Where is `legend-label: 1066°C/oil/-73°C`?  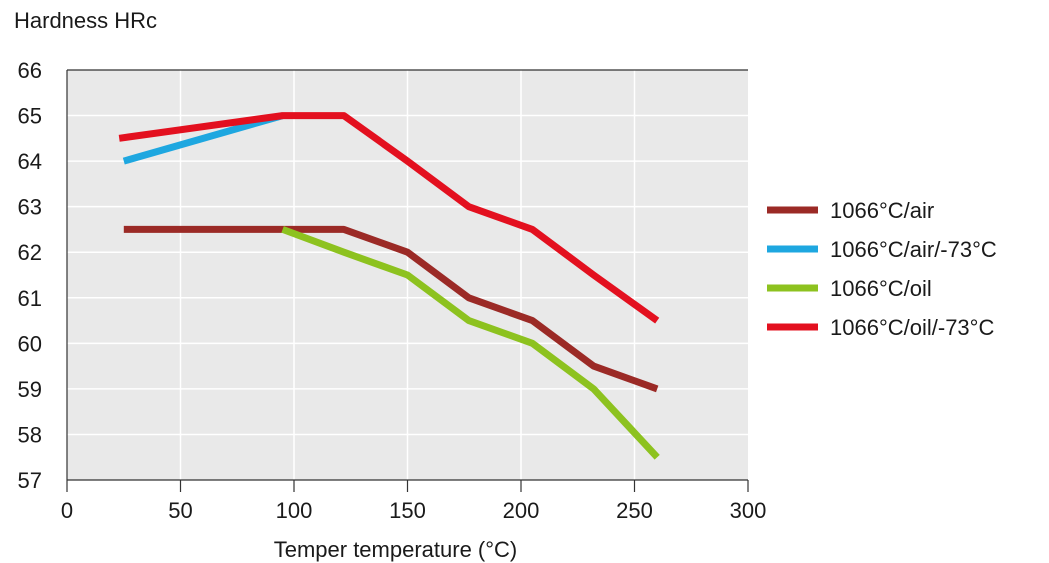
legend-label: 1066°C/oil/-73°C is located at coordinates (912, 327).